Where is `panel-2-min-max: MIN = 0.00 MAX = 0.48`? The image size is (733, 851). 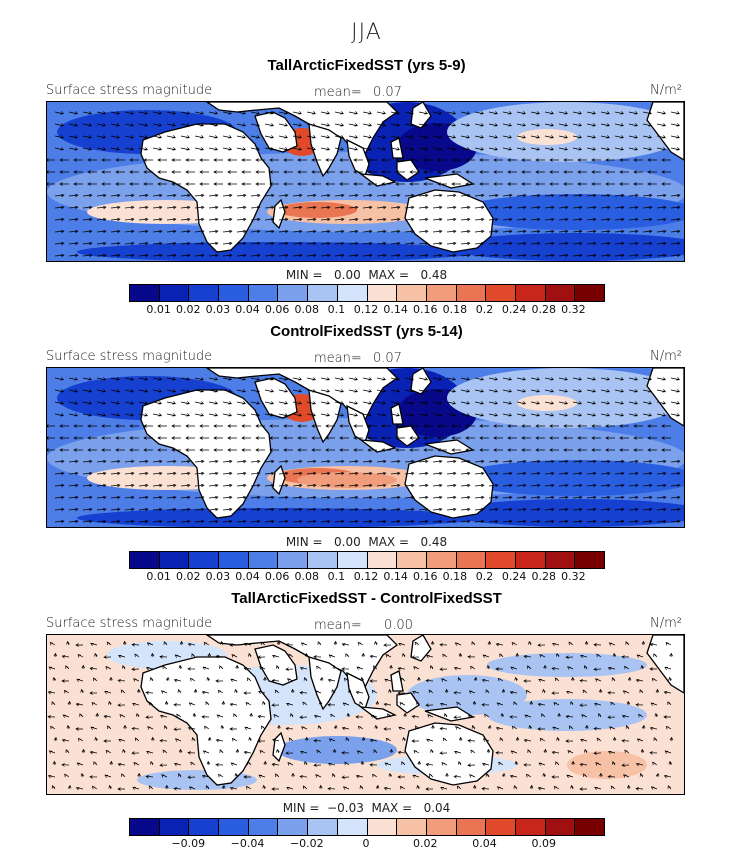
panel-2-min-max: MIN = 0.00 MAX = 0.48 is located at coordinates (366, 542).